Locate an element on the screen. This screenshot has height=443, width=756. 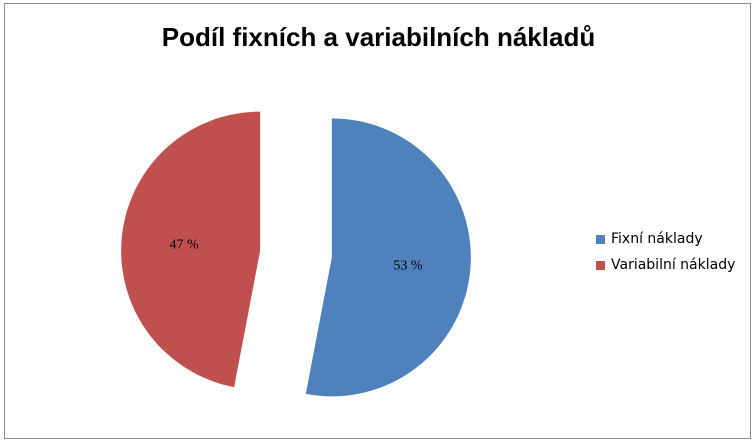
data-label-0: 53 % is located at coordinates (408, 266).